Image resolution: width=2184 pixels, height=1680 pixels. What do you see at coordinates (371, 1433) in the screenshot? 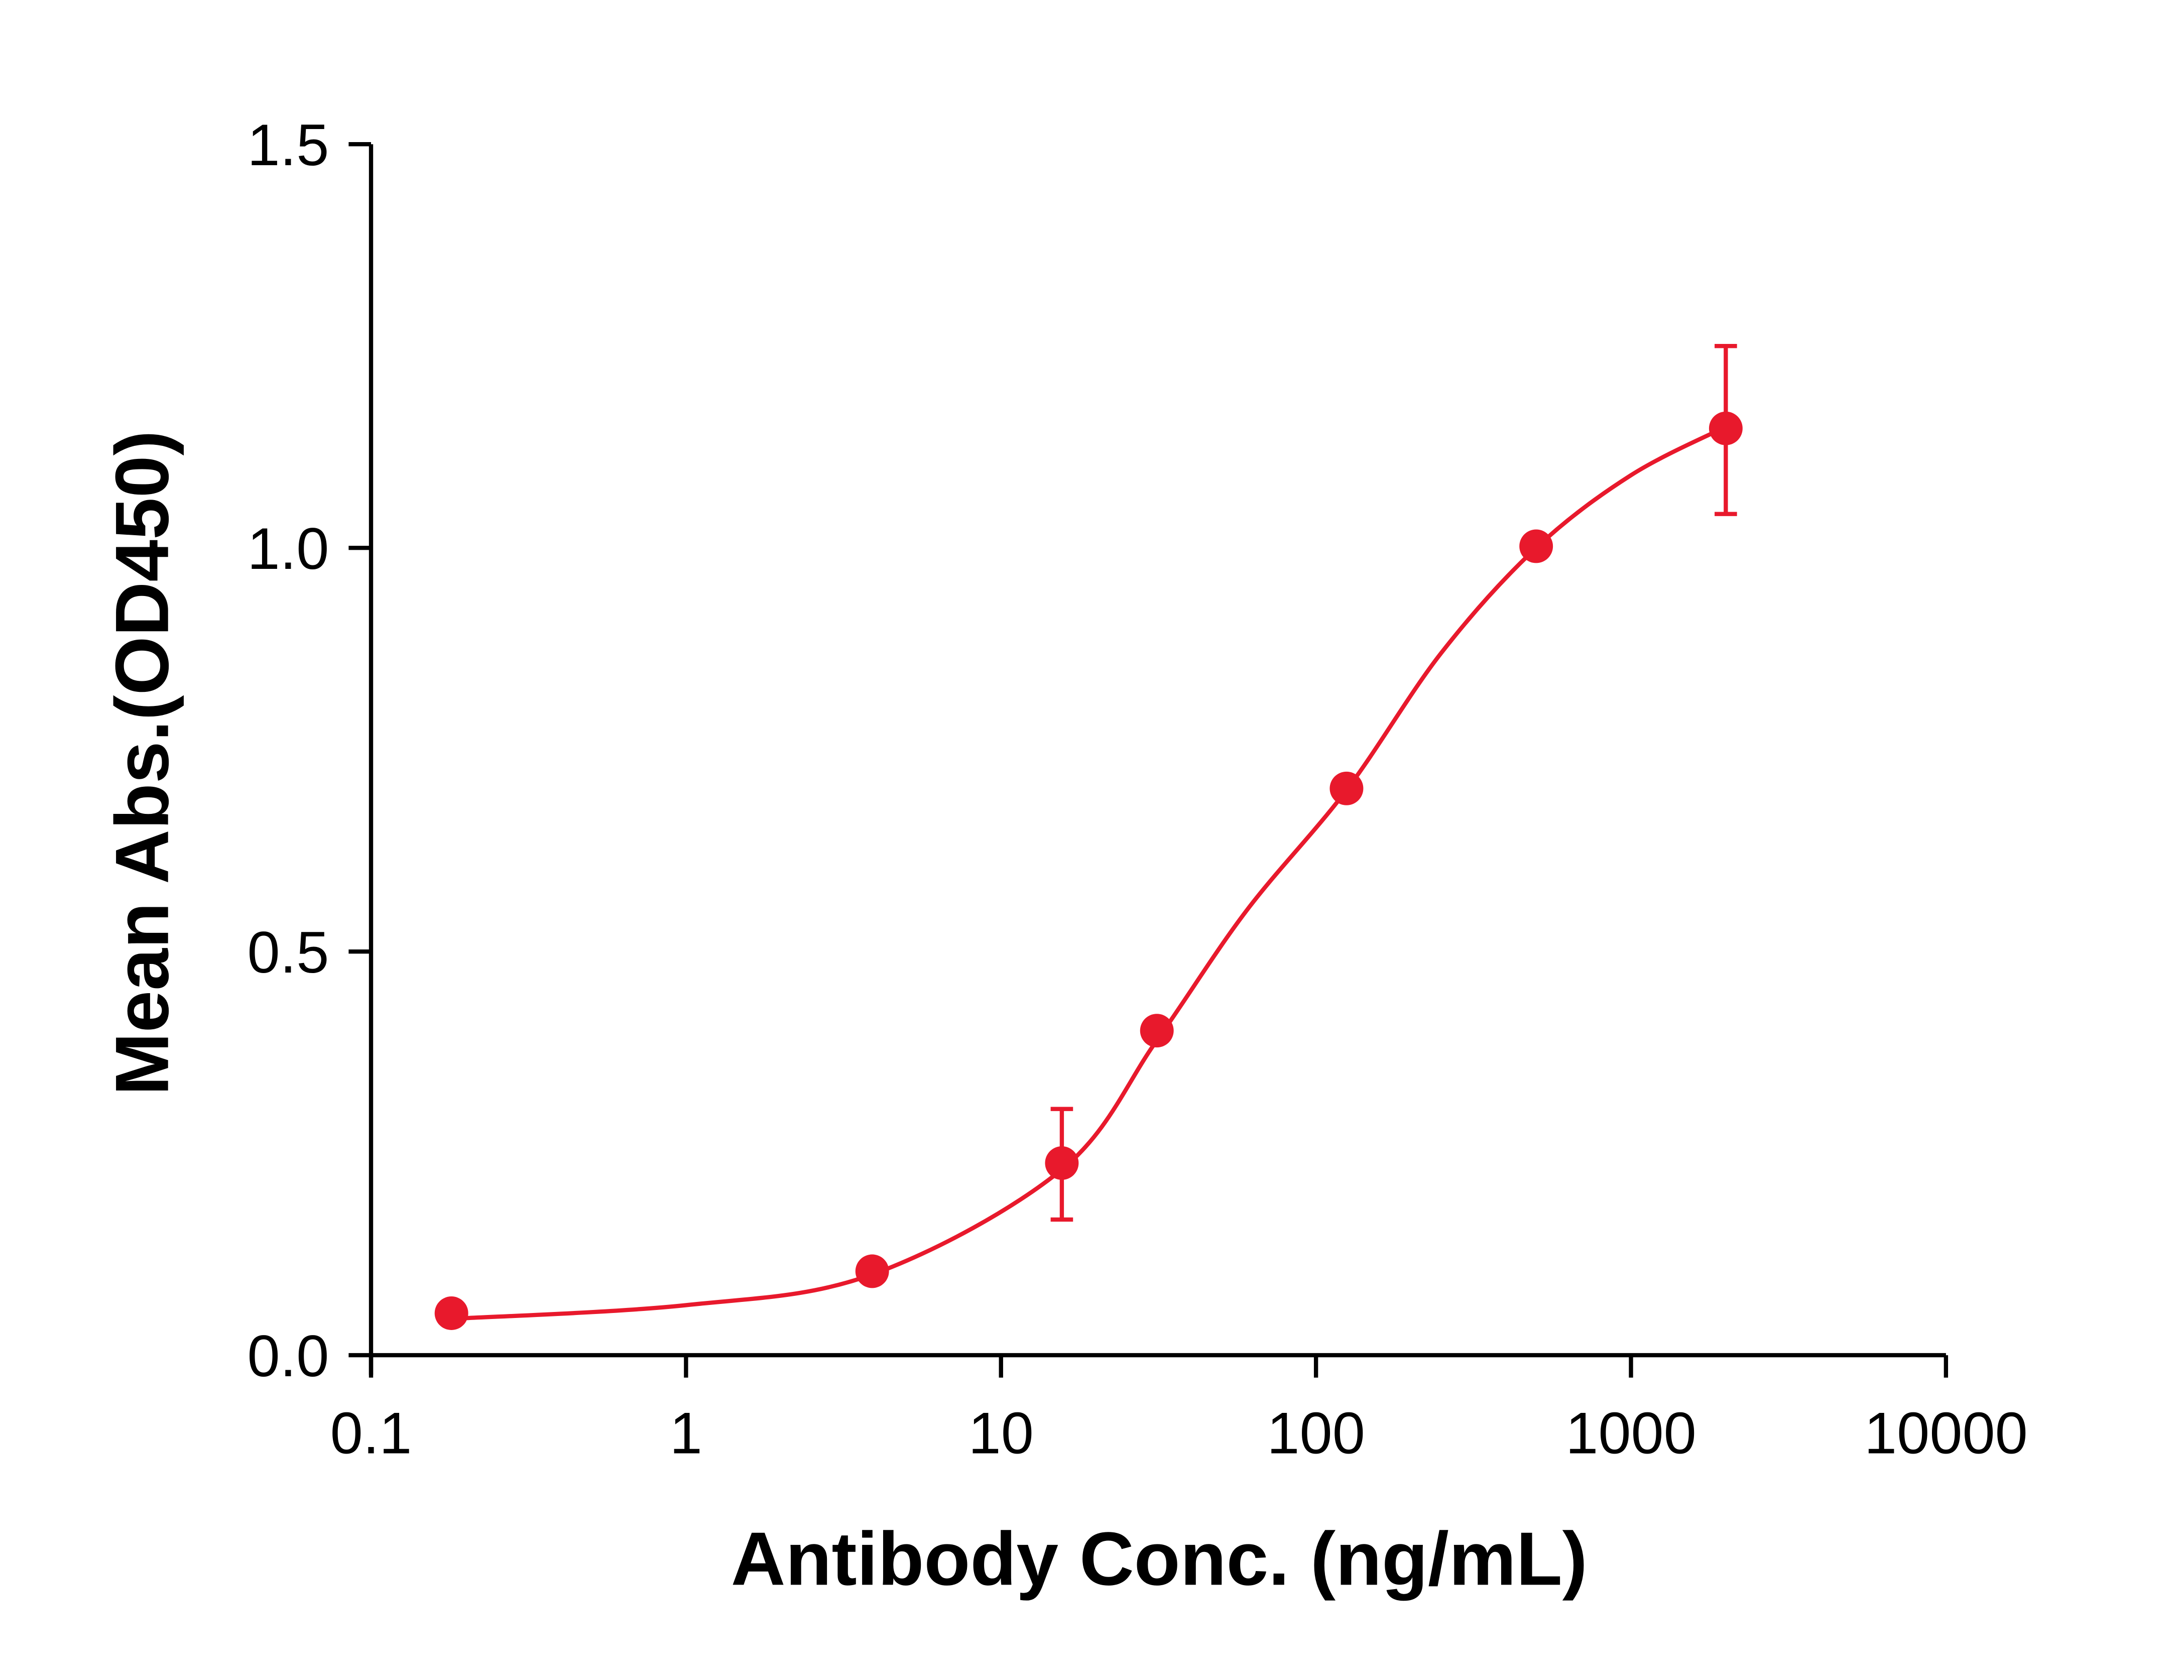
I see `x-tick-label: 0.1` at bounding box center [371, 1433].